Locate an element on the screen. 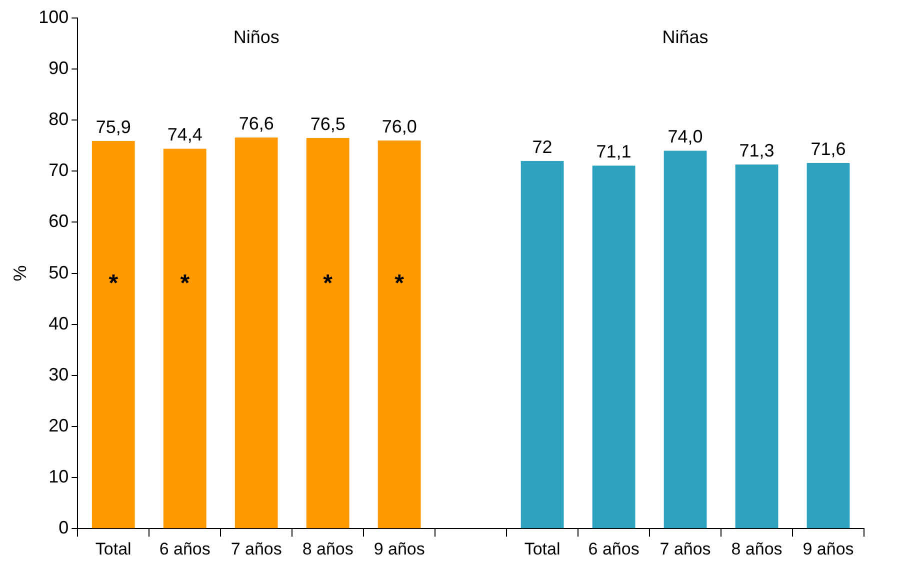 The height and width of the screenshot is (567, 898). data-label: 75,9 is located at coordinates (113, 127).